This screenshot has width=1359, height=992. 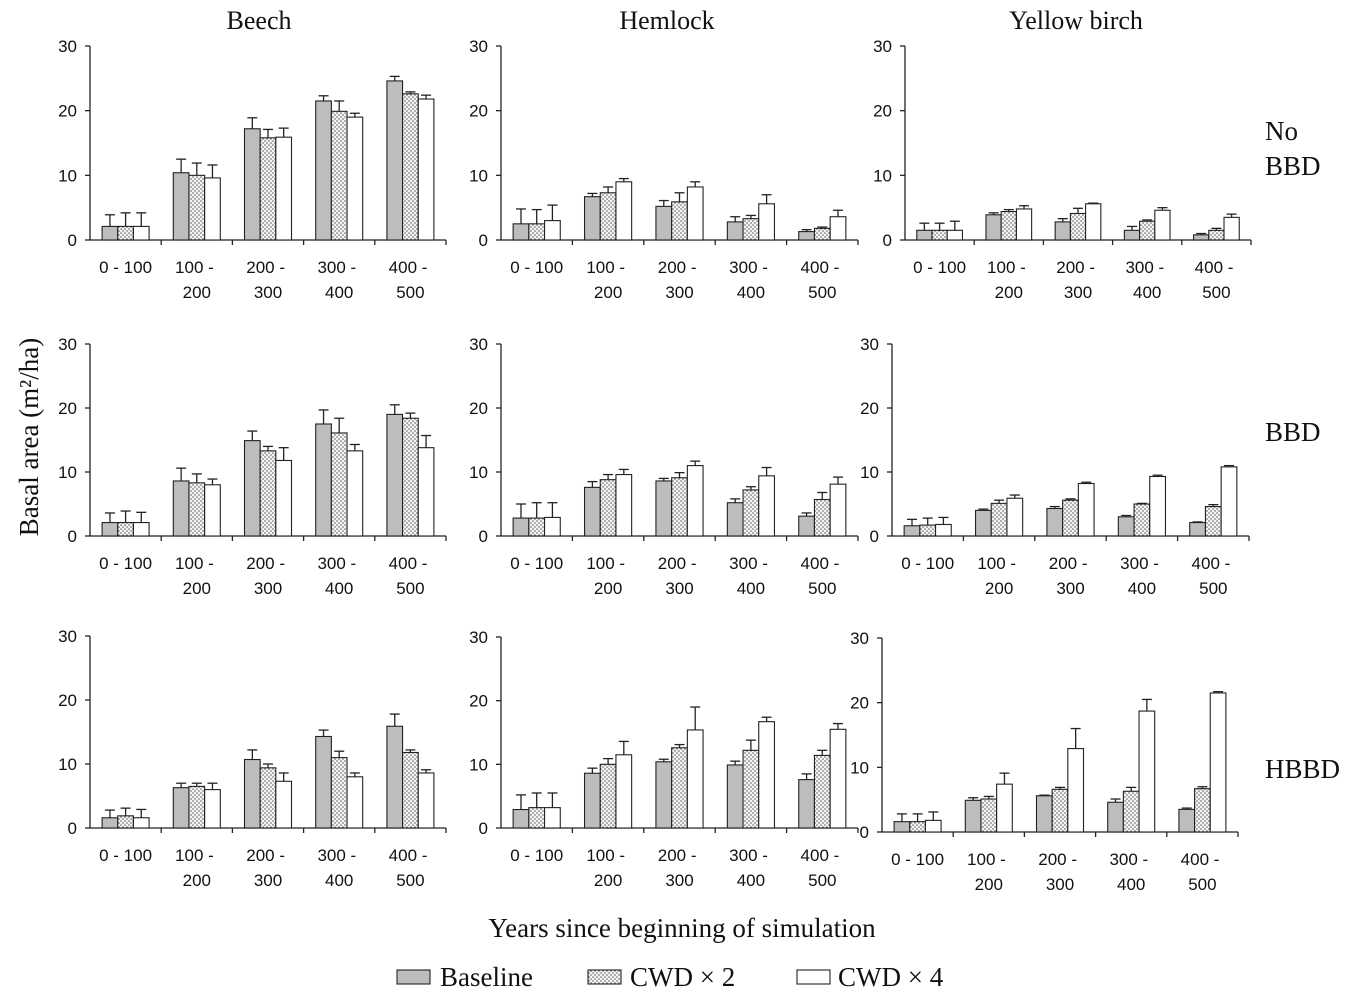 I want to click on legend: Baseline CWD × 2 CWD × 4, so click(x=670, y=977).